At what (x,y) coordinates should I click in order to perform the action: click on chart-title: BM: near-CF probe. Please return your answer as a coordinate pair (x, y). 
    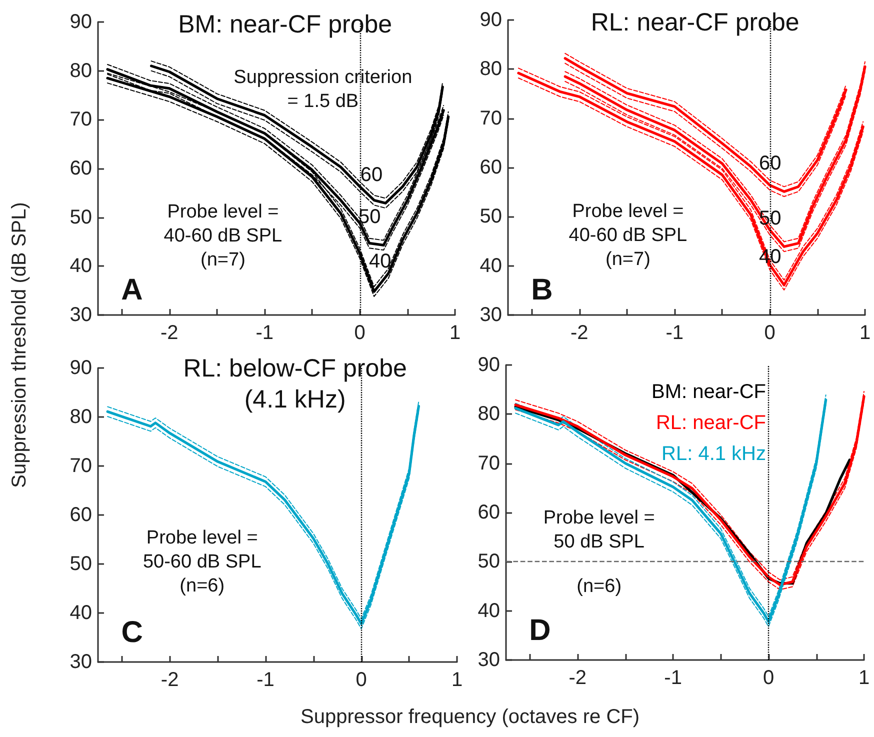
    Looking at the image, I should click on (285, 24).